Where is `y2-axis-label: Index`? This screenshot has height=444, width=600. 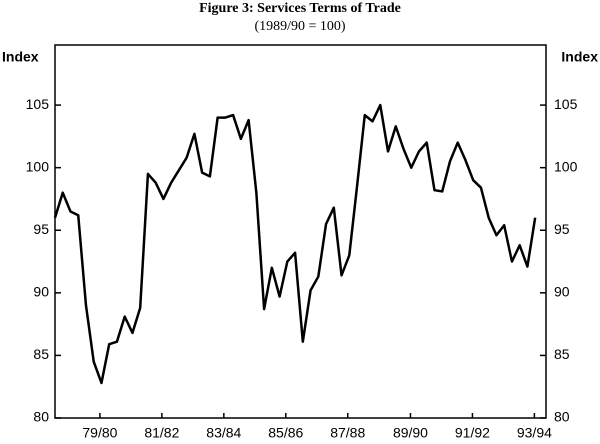 y2-axis-label: Index is located at coordinates (579, 57).